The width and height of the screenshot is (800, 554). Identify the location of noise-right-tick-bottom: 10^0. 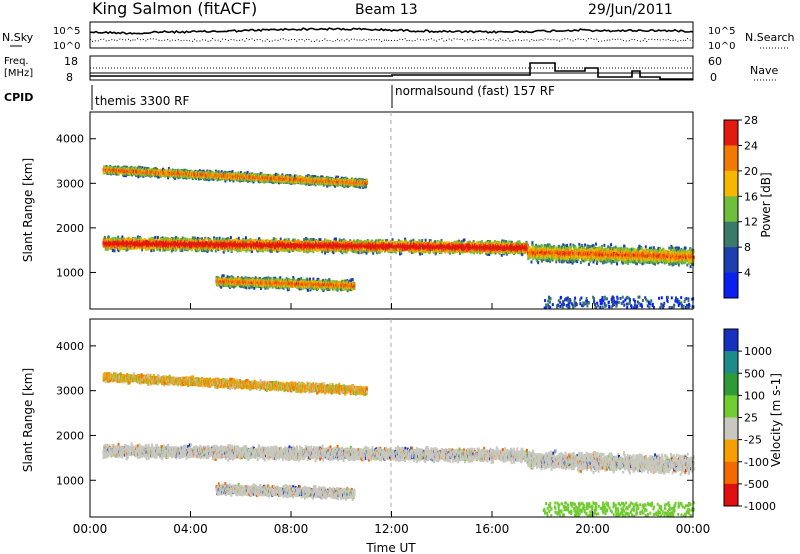
(721, 46).